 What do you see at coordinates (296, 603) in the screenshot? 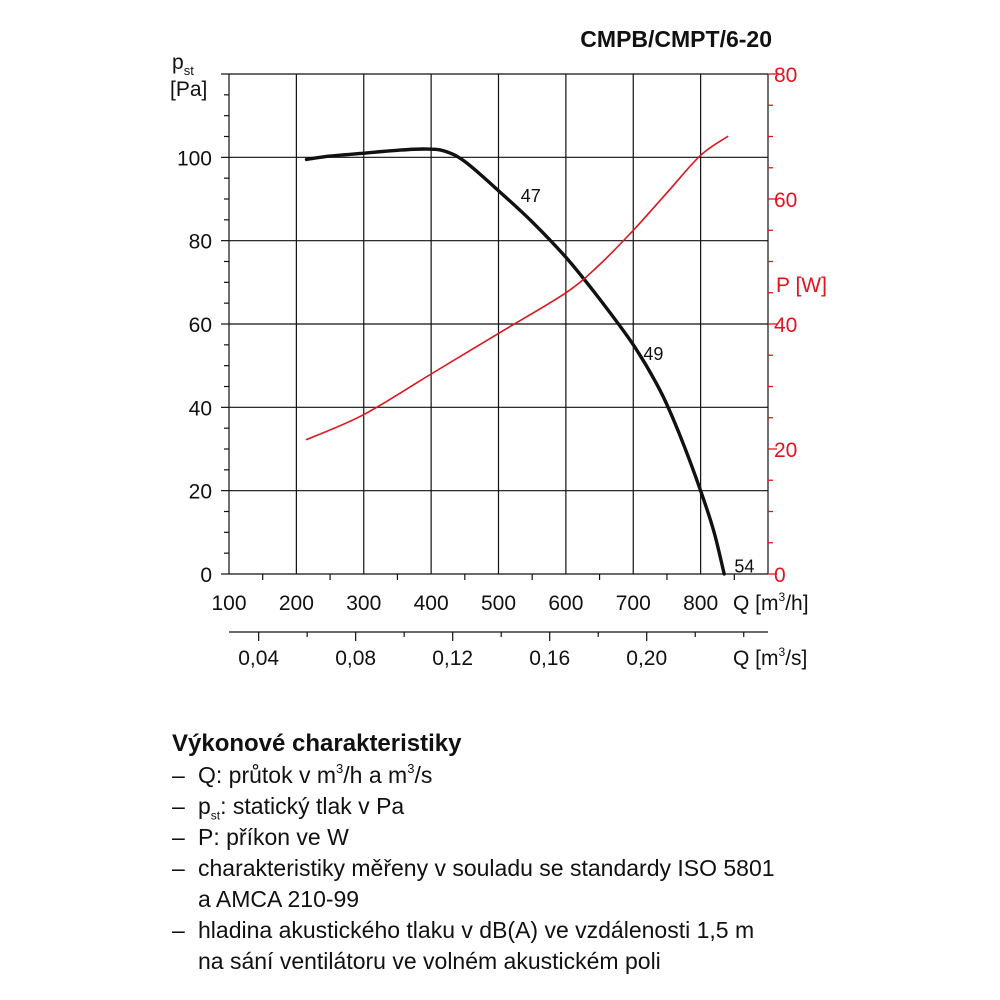
I see `x-tick-label: 200` at bounding box center [296, 603].